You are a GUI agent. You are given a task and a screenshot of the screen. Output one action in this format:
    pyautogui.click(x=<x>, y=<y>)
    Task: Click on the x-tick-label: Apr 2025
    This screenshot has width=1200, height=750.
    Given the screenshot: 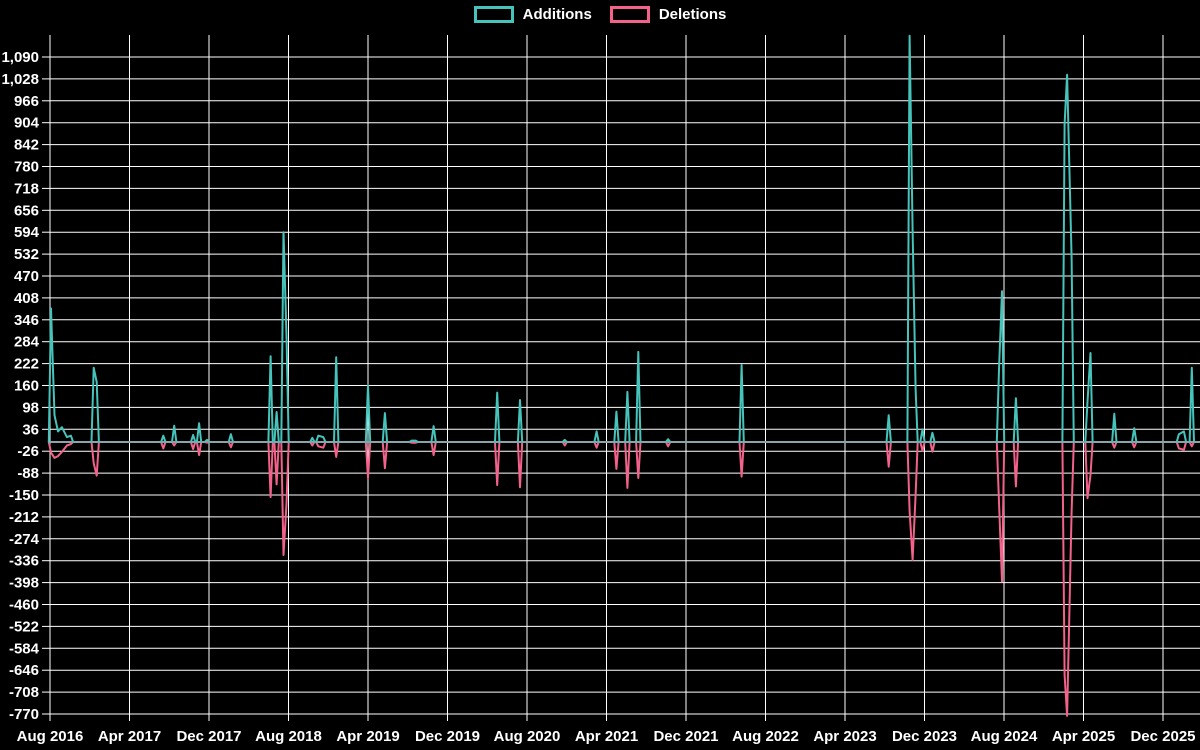 What is the action you would take?
    pyautogui.click(x=1083, y=736)
    